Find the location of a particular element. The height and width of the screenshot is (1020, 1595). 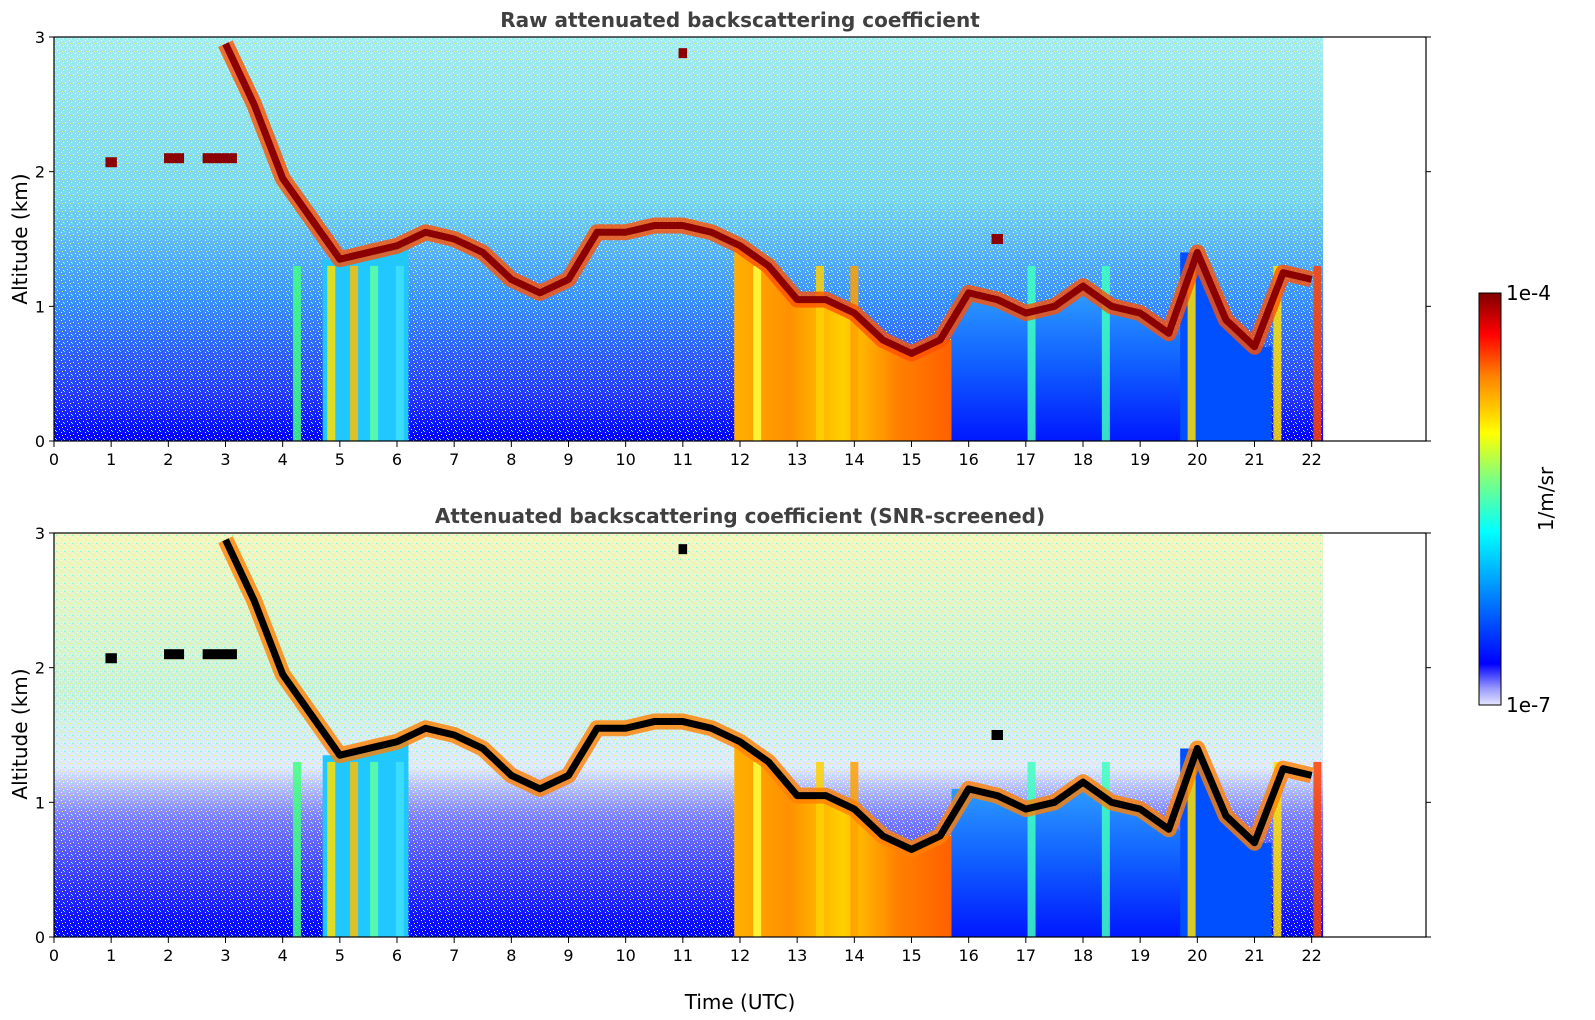

panel2-xlabel: Time (UTC) is located at coordinates (740, 1002).